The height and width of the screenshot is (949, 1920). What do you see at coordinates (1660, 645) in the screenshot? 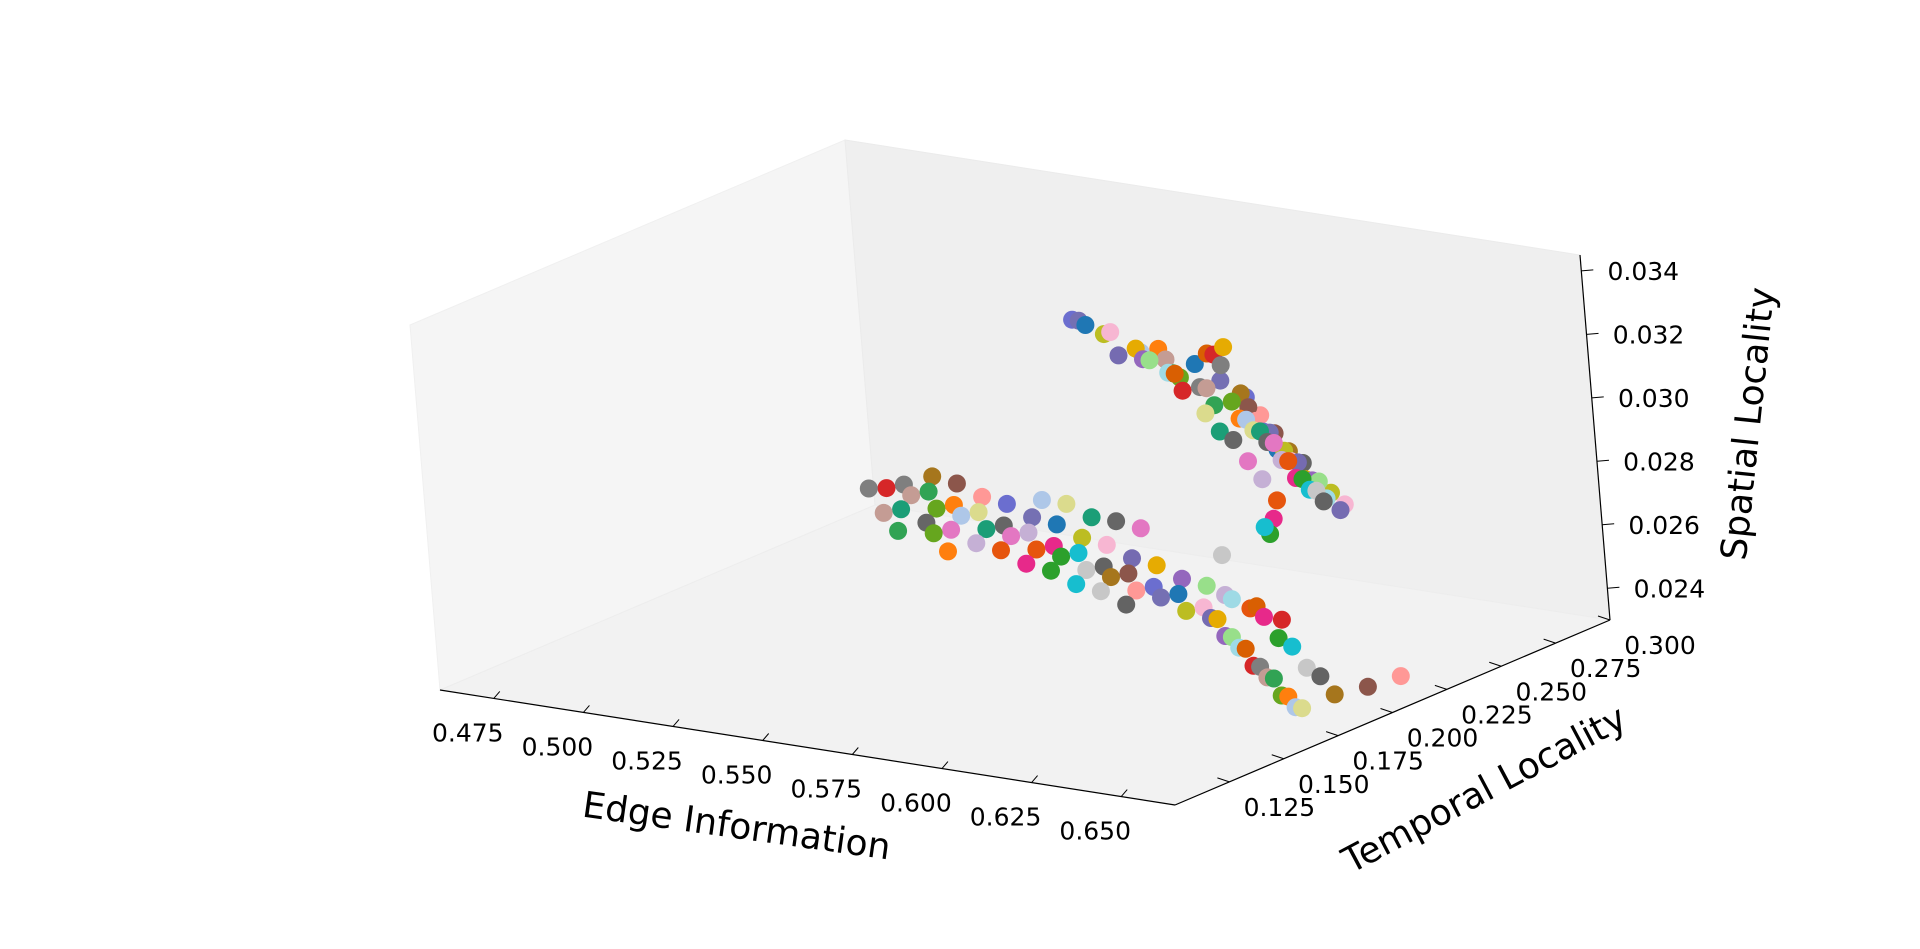
I see `y-tick-label: 0.300` at bounding box center [1660, 645].